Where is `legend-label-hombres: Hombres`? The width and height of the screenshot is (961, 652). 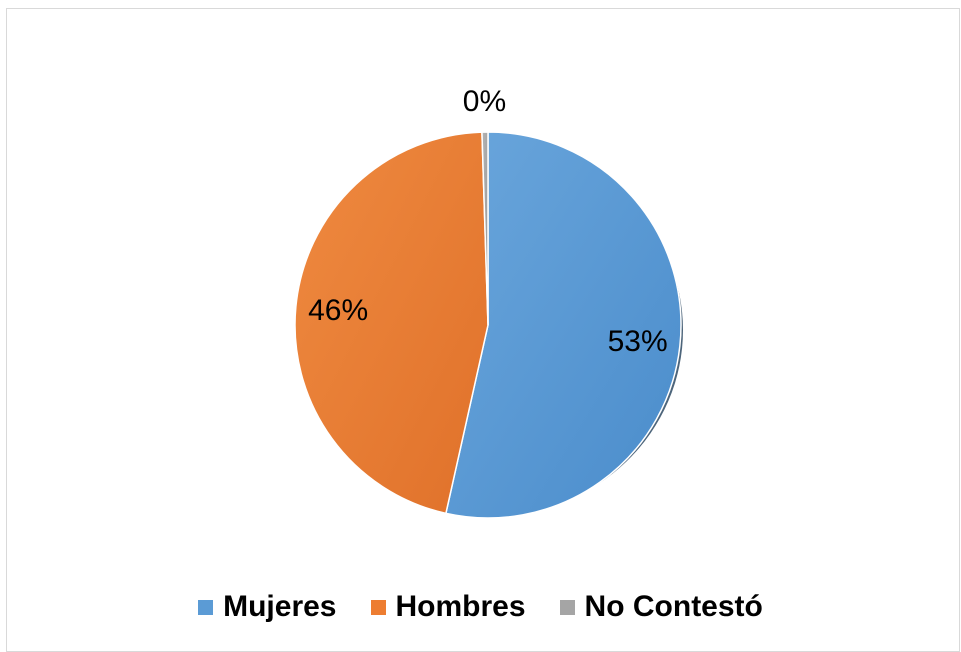
legend-label-hombres: Hombres is located at coordinates (460, 606).